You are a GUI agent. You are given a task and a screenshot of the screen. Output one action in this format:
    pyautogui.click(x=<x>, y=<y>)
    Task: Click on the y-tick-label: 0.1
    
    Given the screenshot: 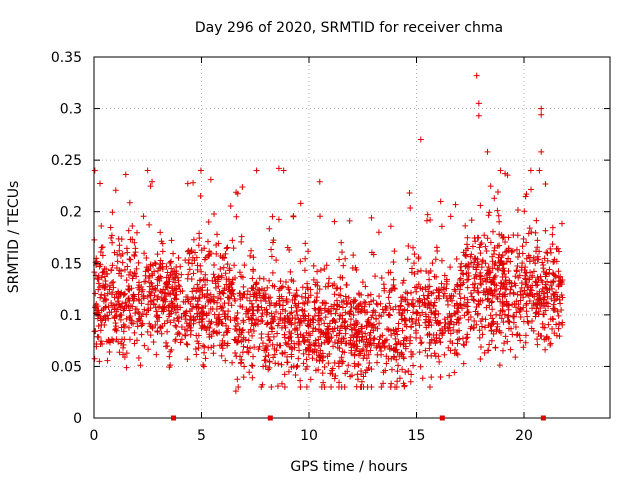 What is the action you would take?
    pyautogui.click(x=71, y=316)
    